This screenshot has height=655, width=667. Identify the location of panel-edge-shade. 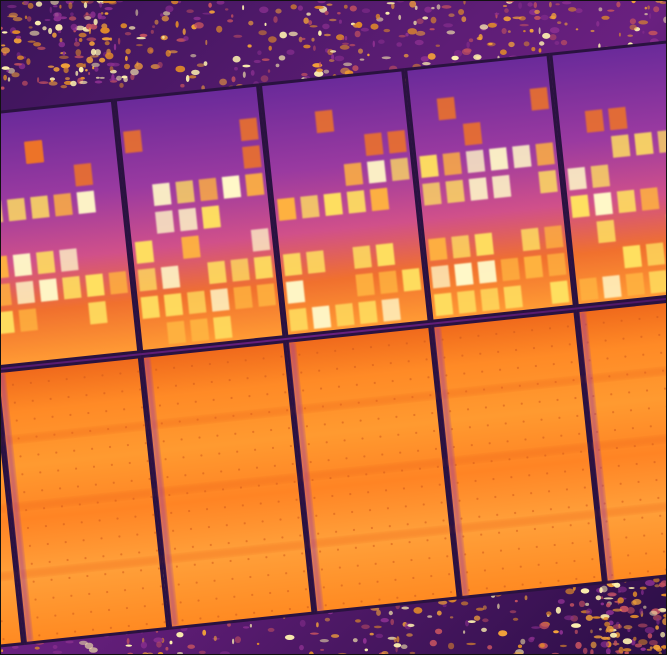
(16, 507).